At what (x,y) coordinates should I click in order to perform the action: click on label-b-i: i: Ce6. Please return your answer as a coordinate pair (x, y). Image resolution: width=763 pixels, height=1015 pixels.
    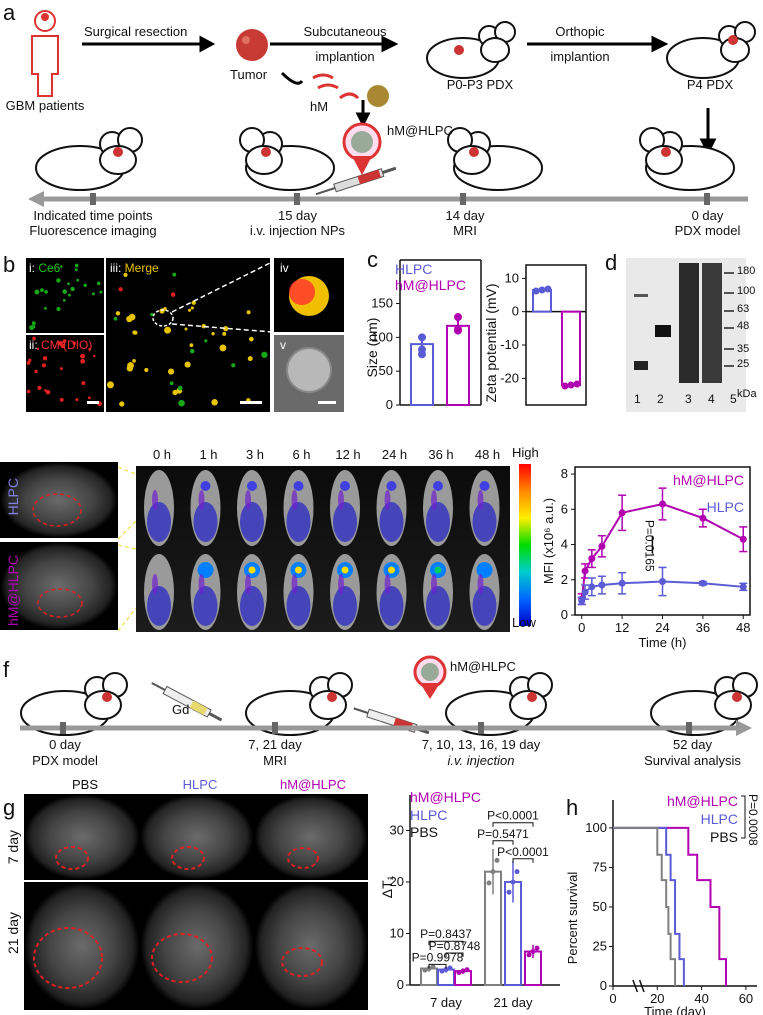
    Looking at the image, I should click on (45, 268).